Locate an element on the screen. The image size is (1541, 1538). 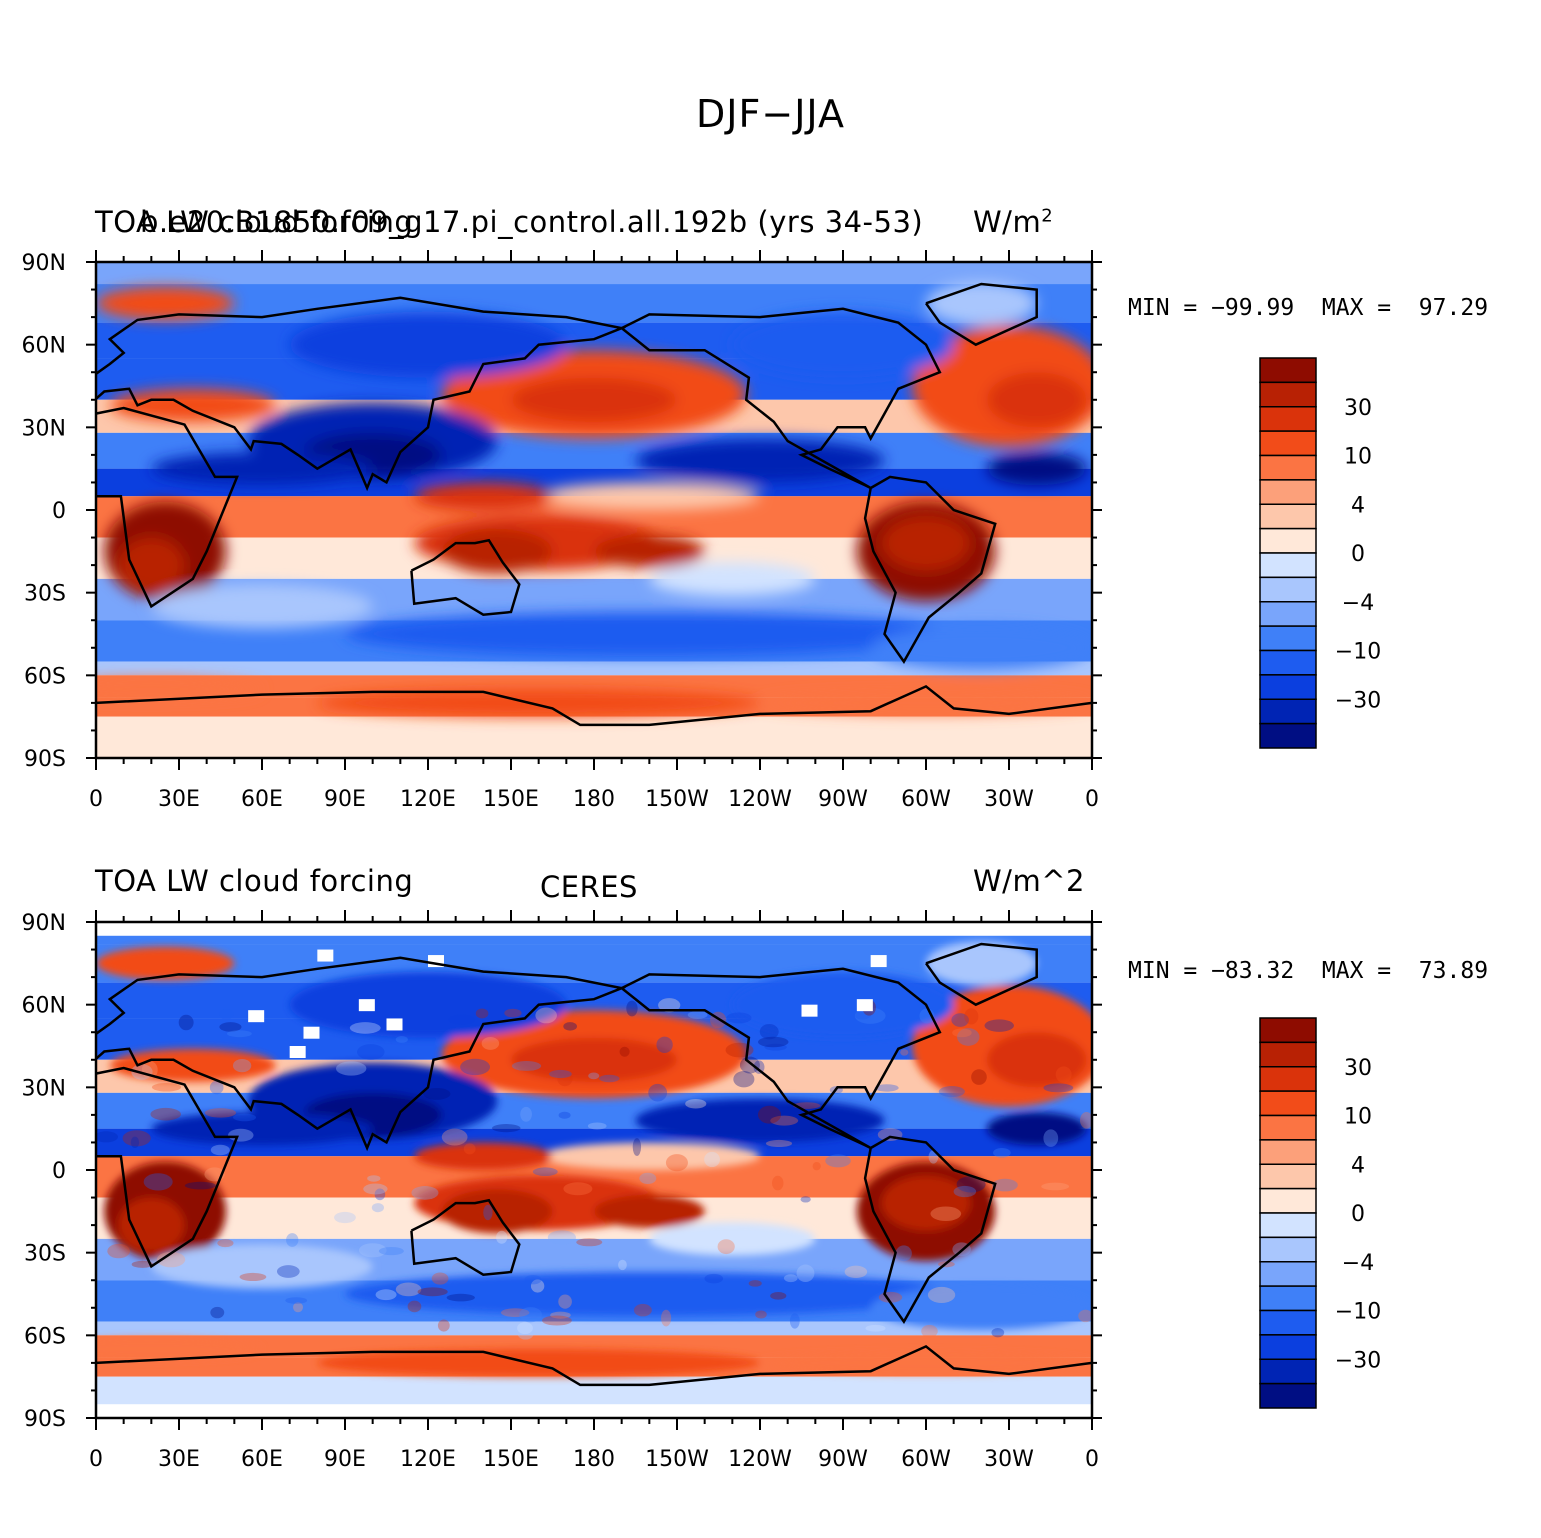
lat-label: 60S is located at coordinates (45, 676).